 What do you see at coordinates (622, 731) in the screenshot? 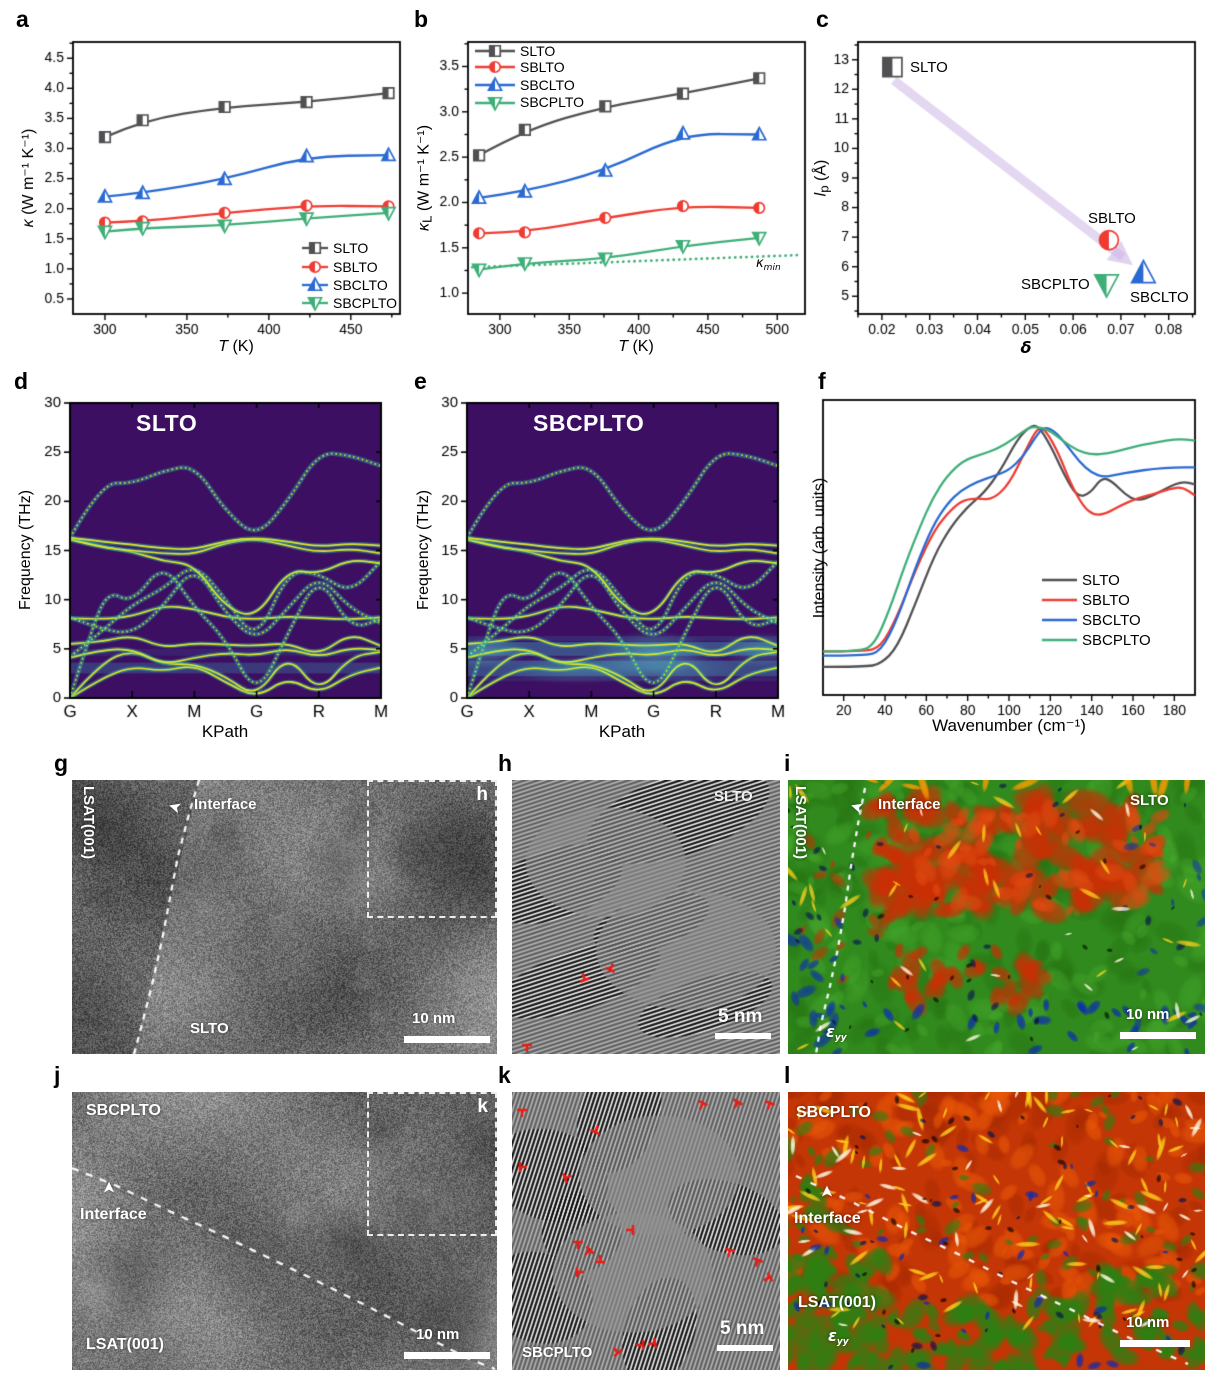
I see `panel-e-x-axis-label: KPath` at bounding box center [622, 731].